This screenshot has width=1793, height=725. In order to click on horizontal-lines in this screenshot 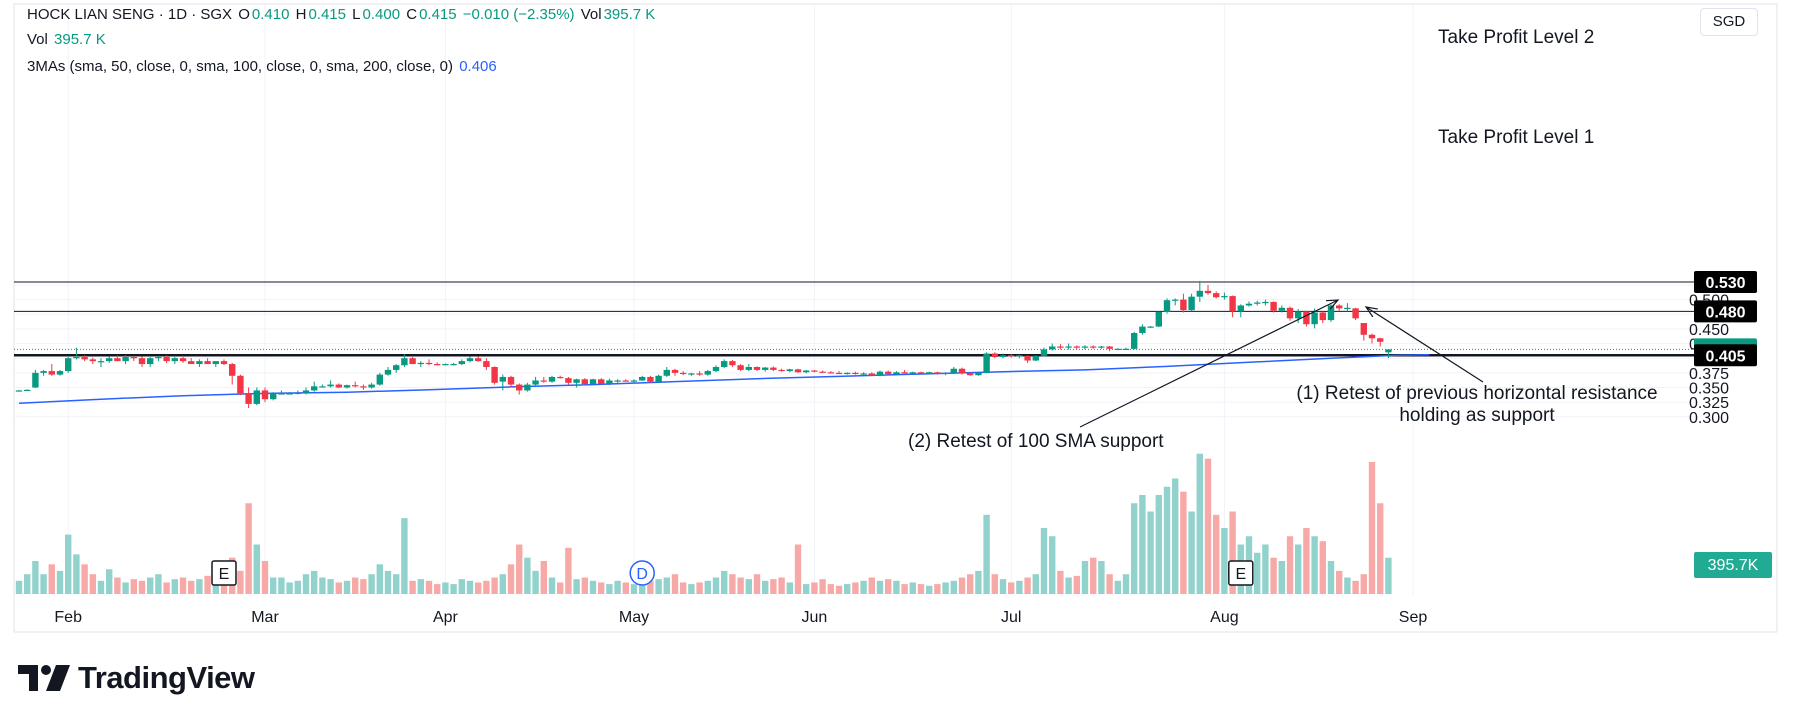, I will do `click(856, 319)`.